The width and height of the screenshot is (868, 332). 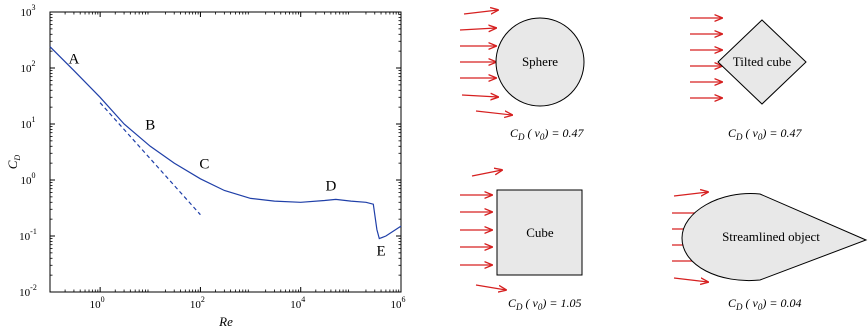 I want to click on y-tick-label: 10⁰, so click(x=28, y=179).